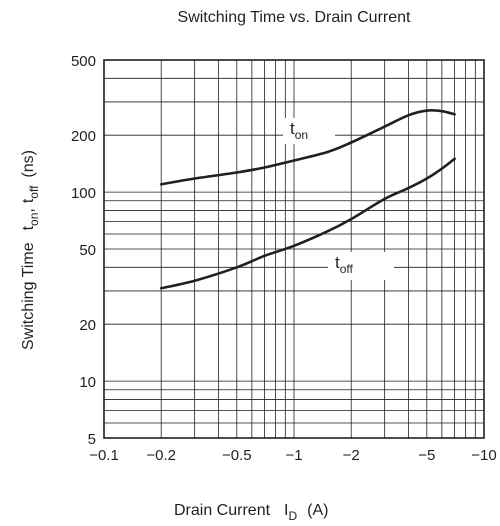  What do you see at coordinates (87, 382) in the screenshot?
I see `y-tick-label: 10` at bounding box center [87, 382].